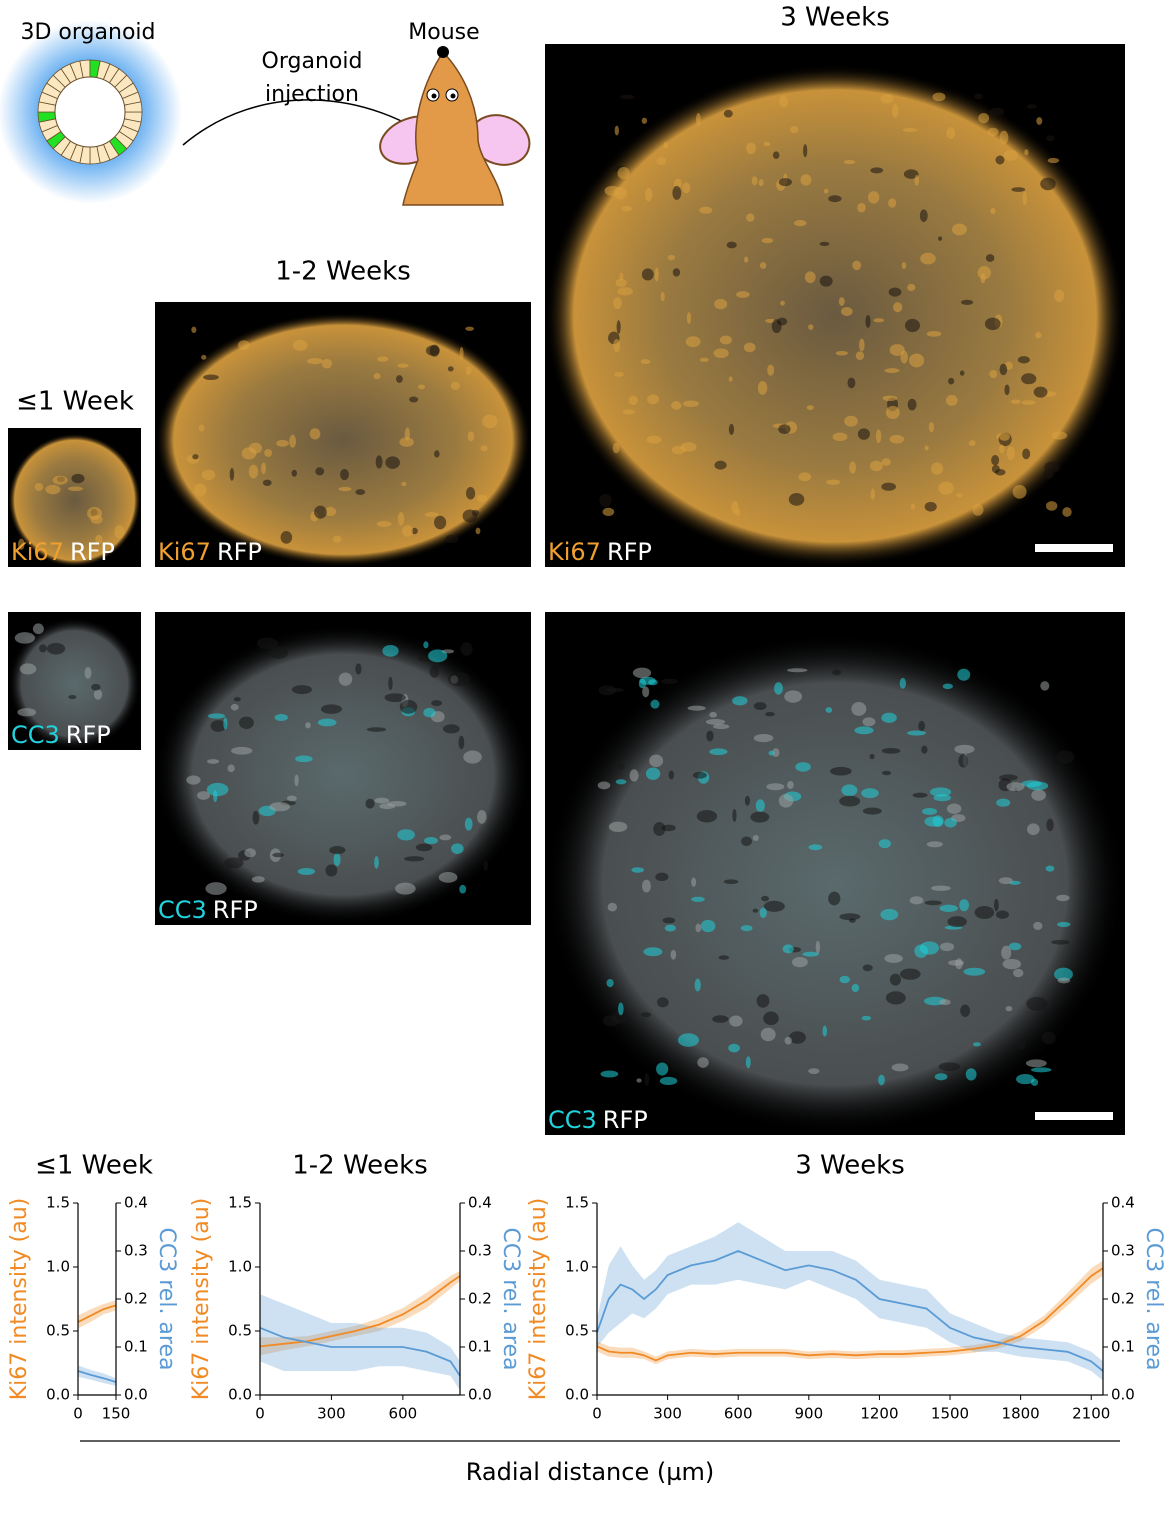 The height and width of the screenshot is (1517, 1174). What do you see at coordinates (208, 910) in the screenshot?
I see `micrograph-label: CC3 RFP` at bounding box center [208, 910].